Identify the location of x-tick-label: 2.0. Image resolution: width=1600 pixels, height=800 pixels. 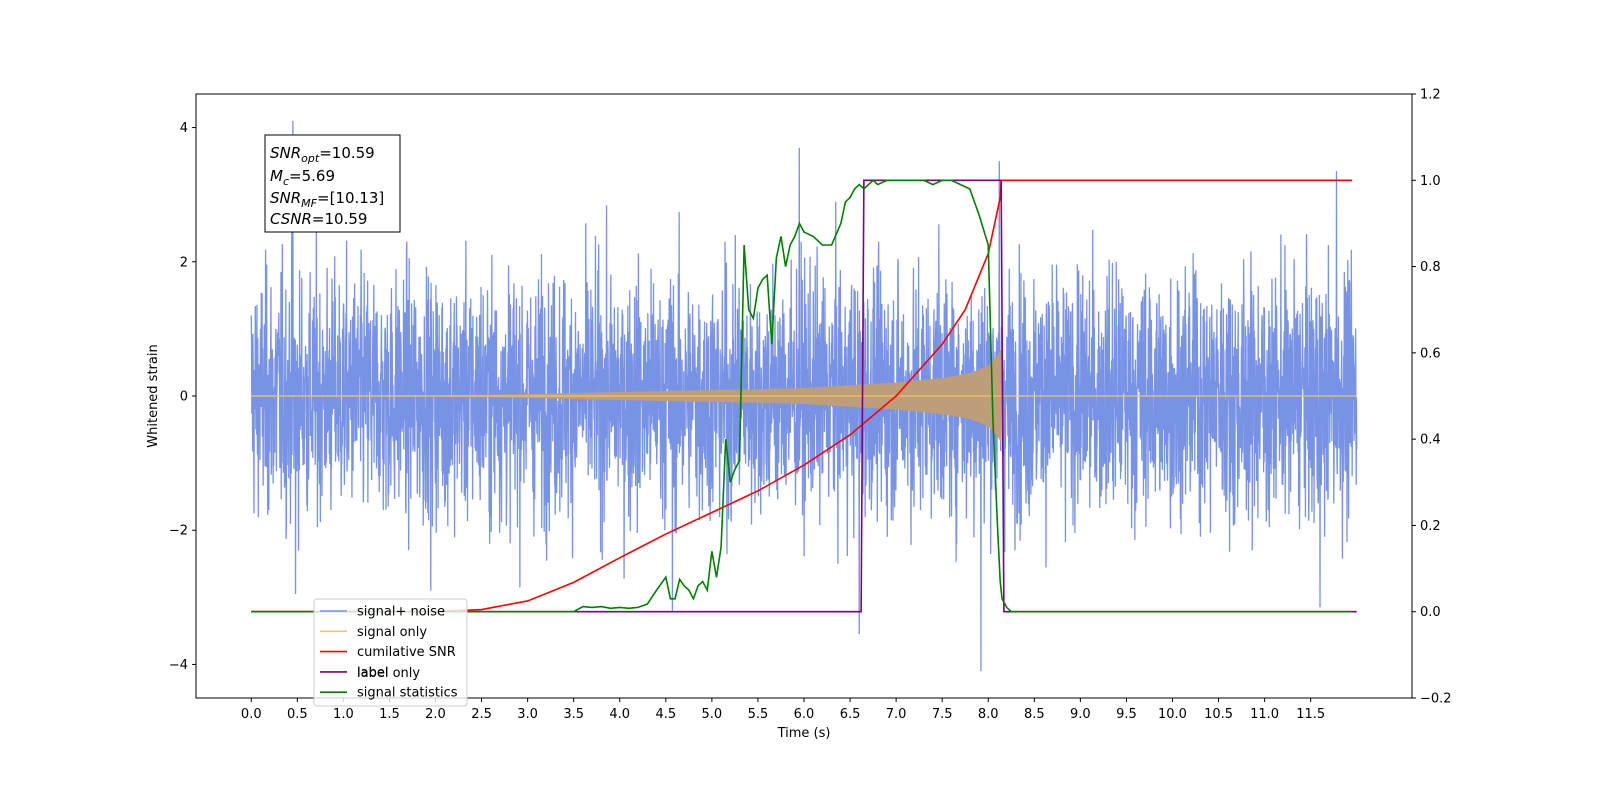
(435, 714).